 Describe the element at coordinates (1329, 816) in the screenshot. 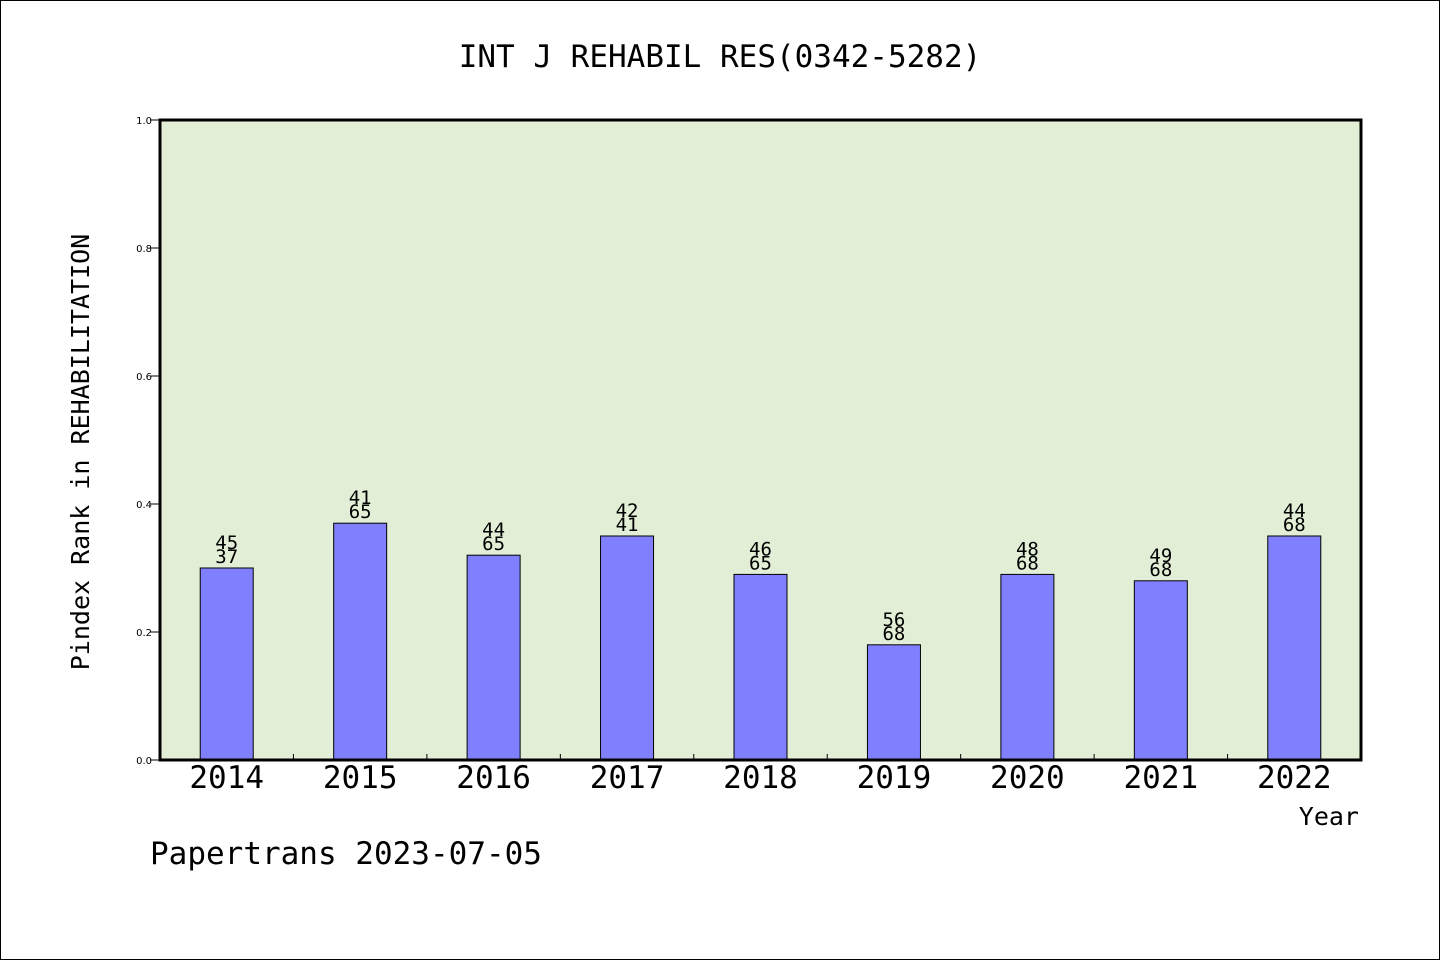

I see `x-axis-label: Year` at that location.